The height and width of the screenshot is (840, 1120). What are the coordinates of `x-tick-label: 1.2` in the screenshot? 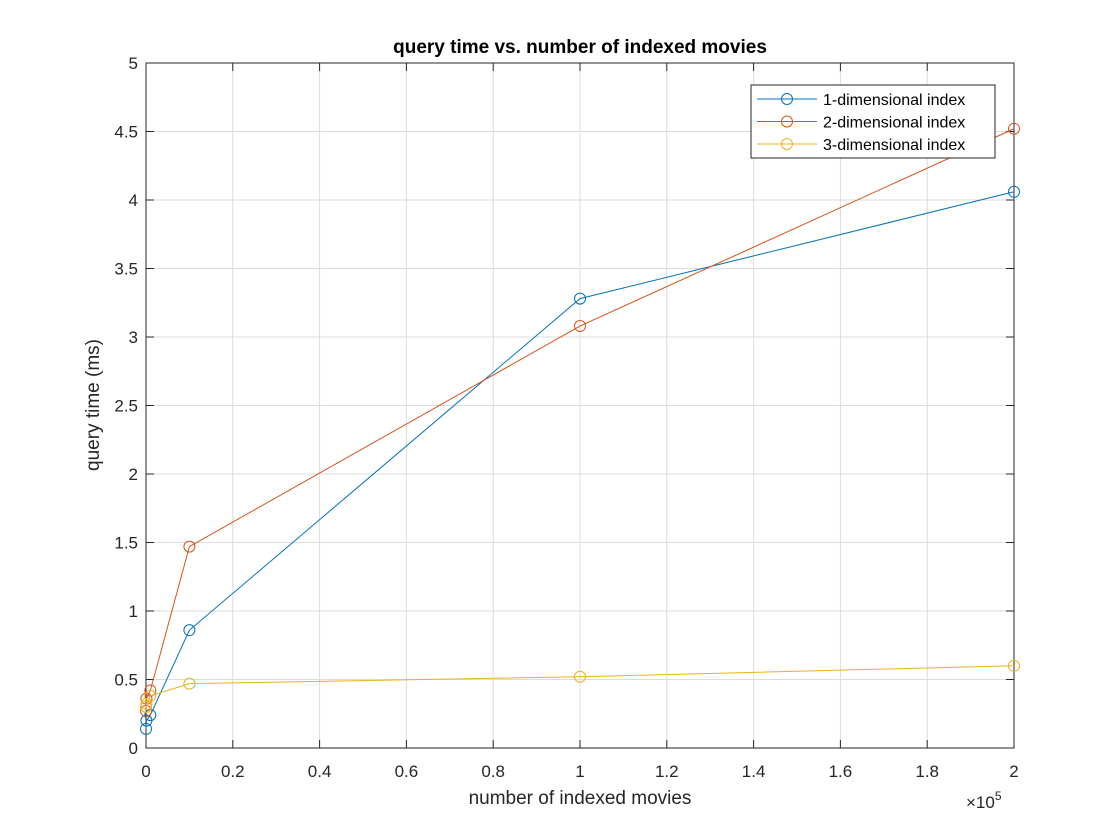 It's located at (667, 771).